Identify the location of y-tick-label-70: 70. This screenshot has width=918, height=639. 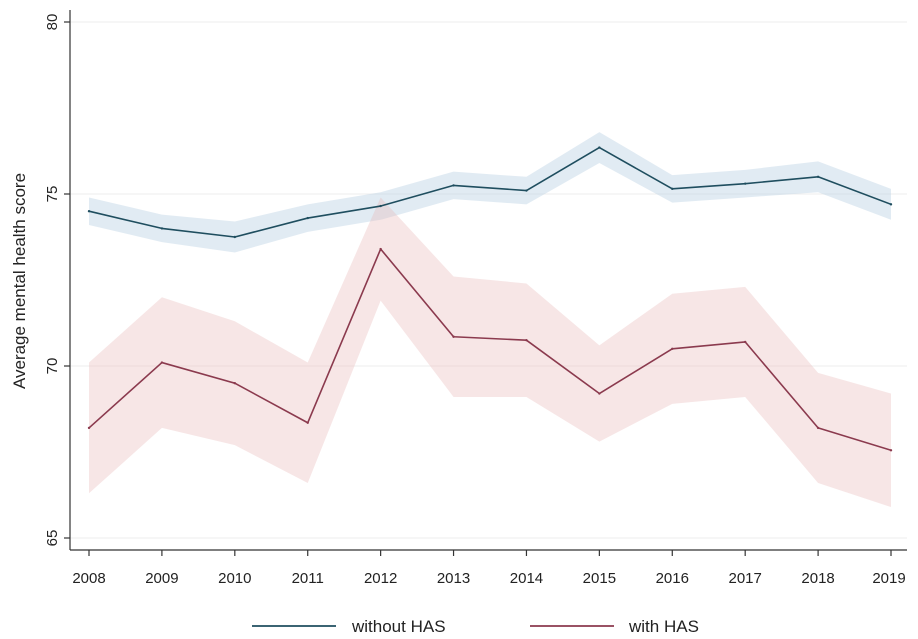
(52, 366).